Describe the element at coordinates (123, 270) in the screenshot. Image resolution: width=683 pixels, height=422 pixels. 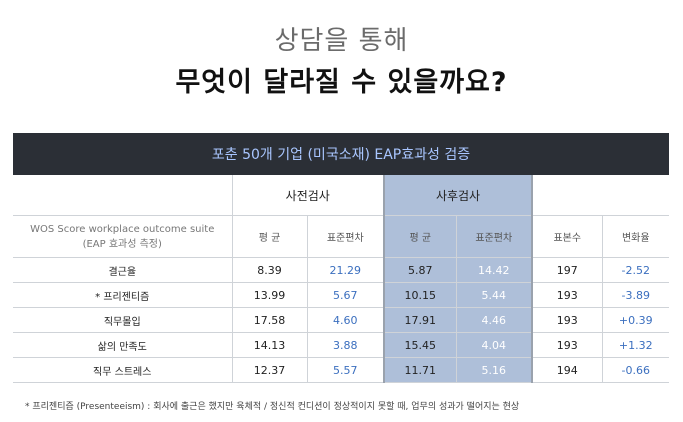
I see `row-label: 결근율` at that location.